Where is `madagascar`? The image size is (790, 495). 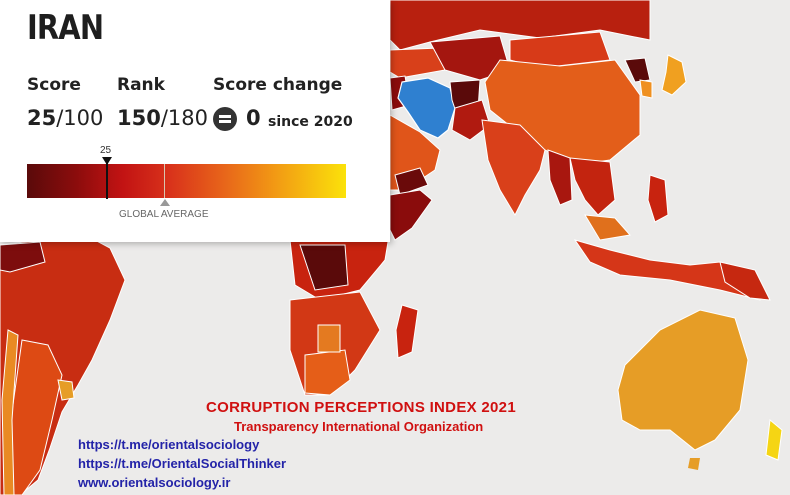
madagascar is located at coordinates (407, 331).